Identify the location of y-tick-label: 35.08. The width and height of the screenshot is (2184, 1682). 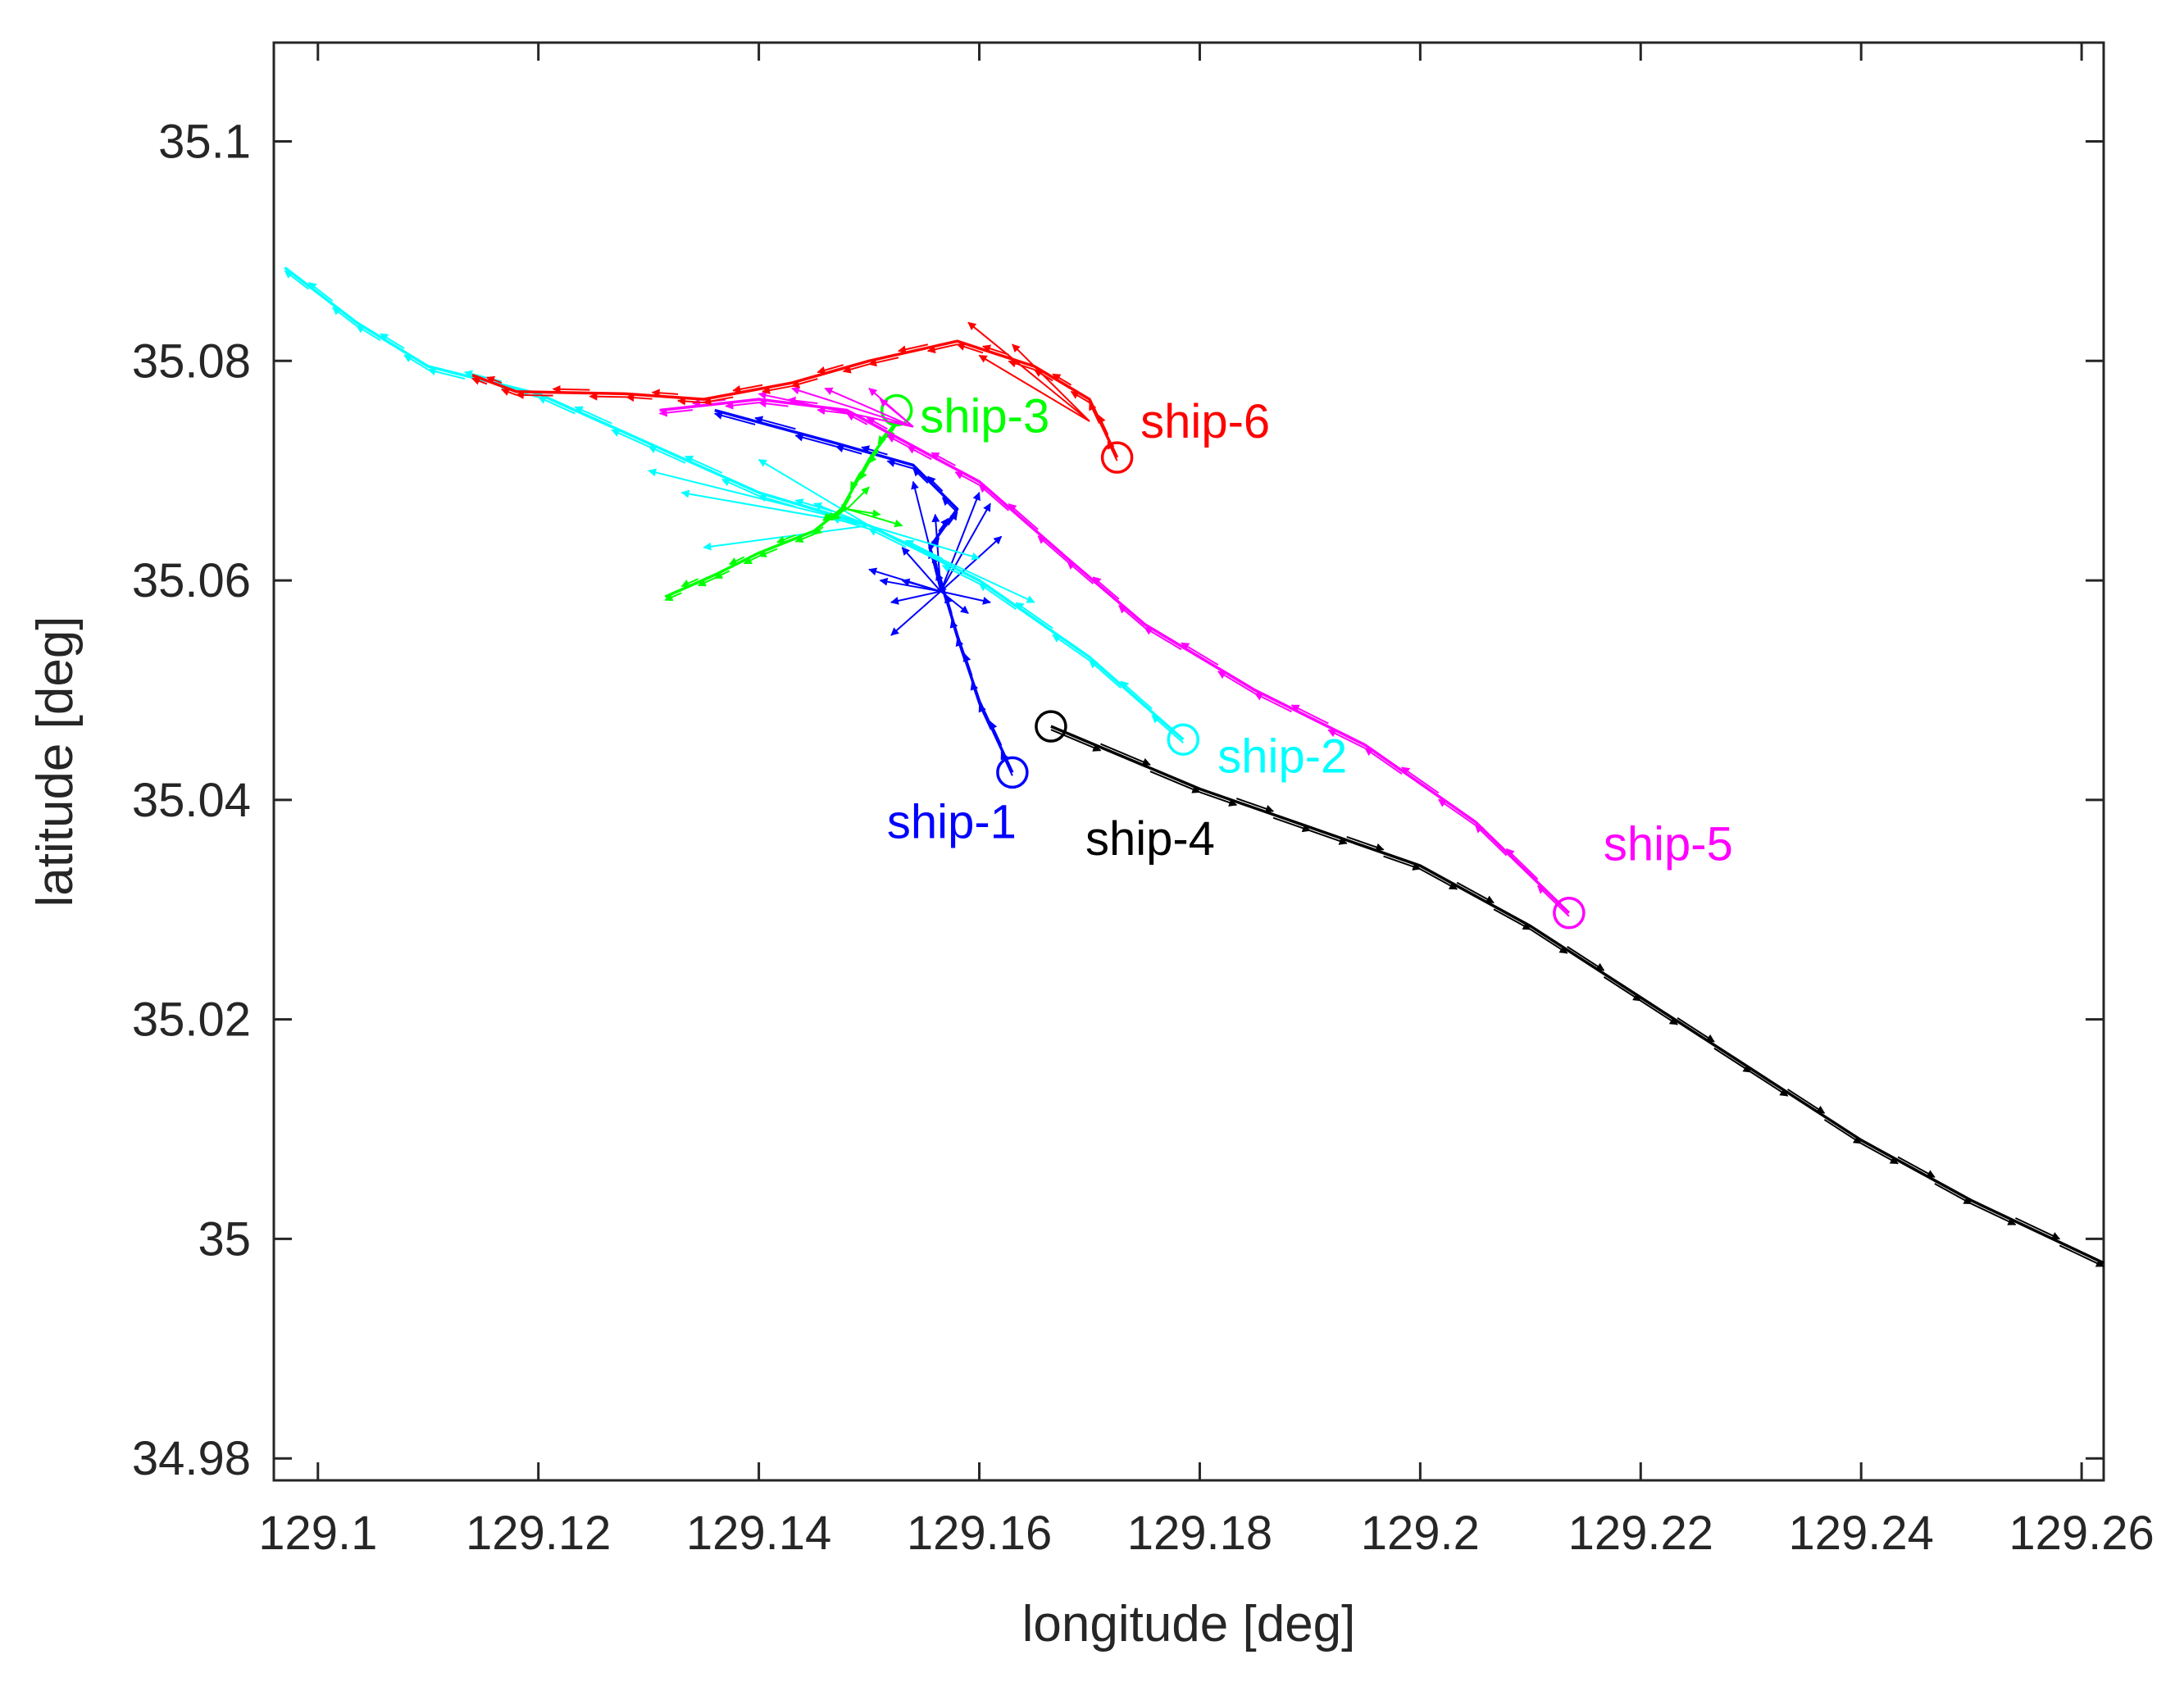
(191, 361).